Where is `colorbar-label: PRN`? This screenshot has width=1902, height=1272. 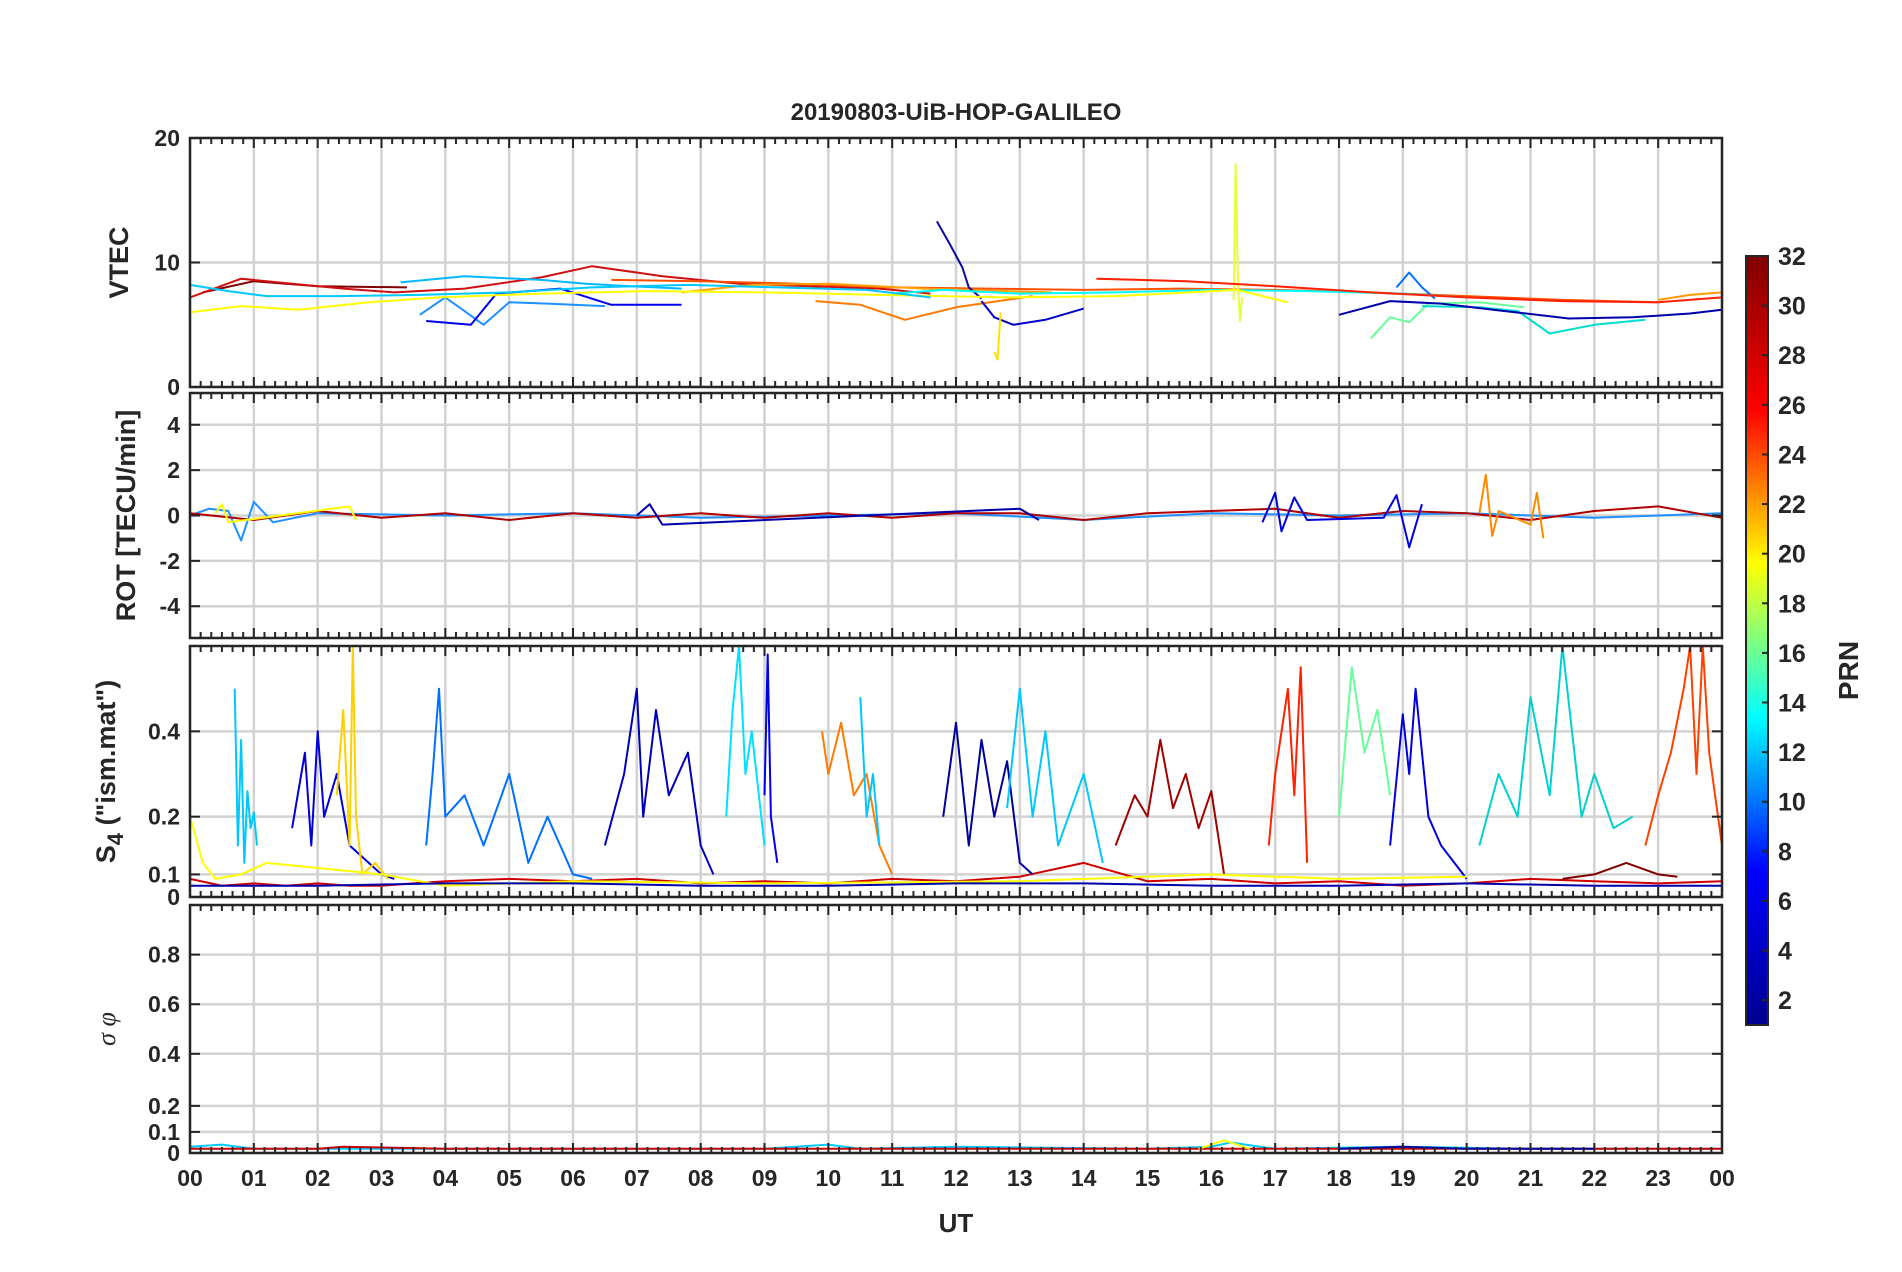 colorbar-label: PRN is located at coordinates (1848, 670).